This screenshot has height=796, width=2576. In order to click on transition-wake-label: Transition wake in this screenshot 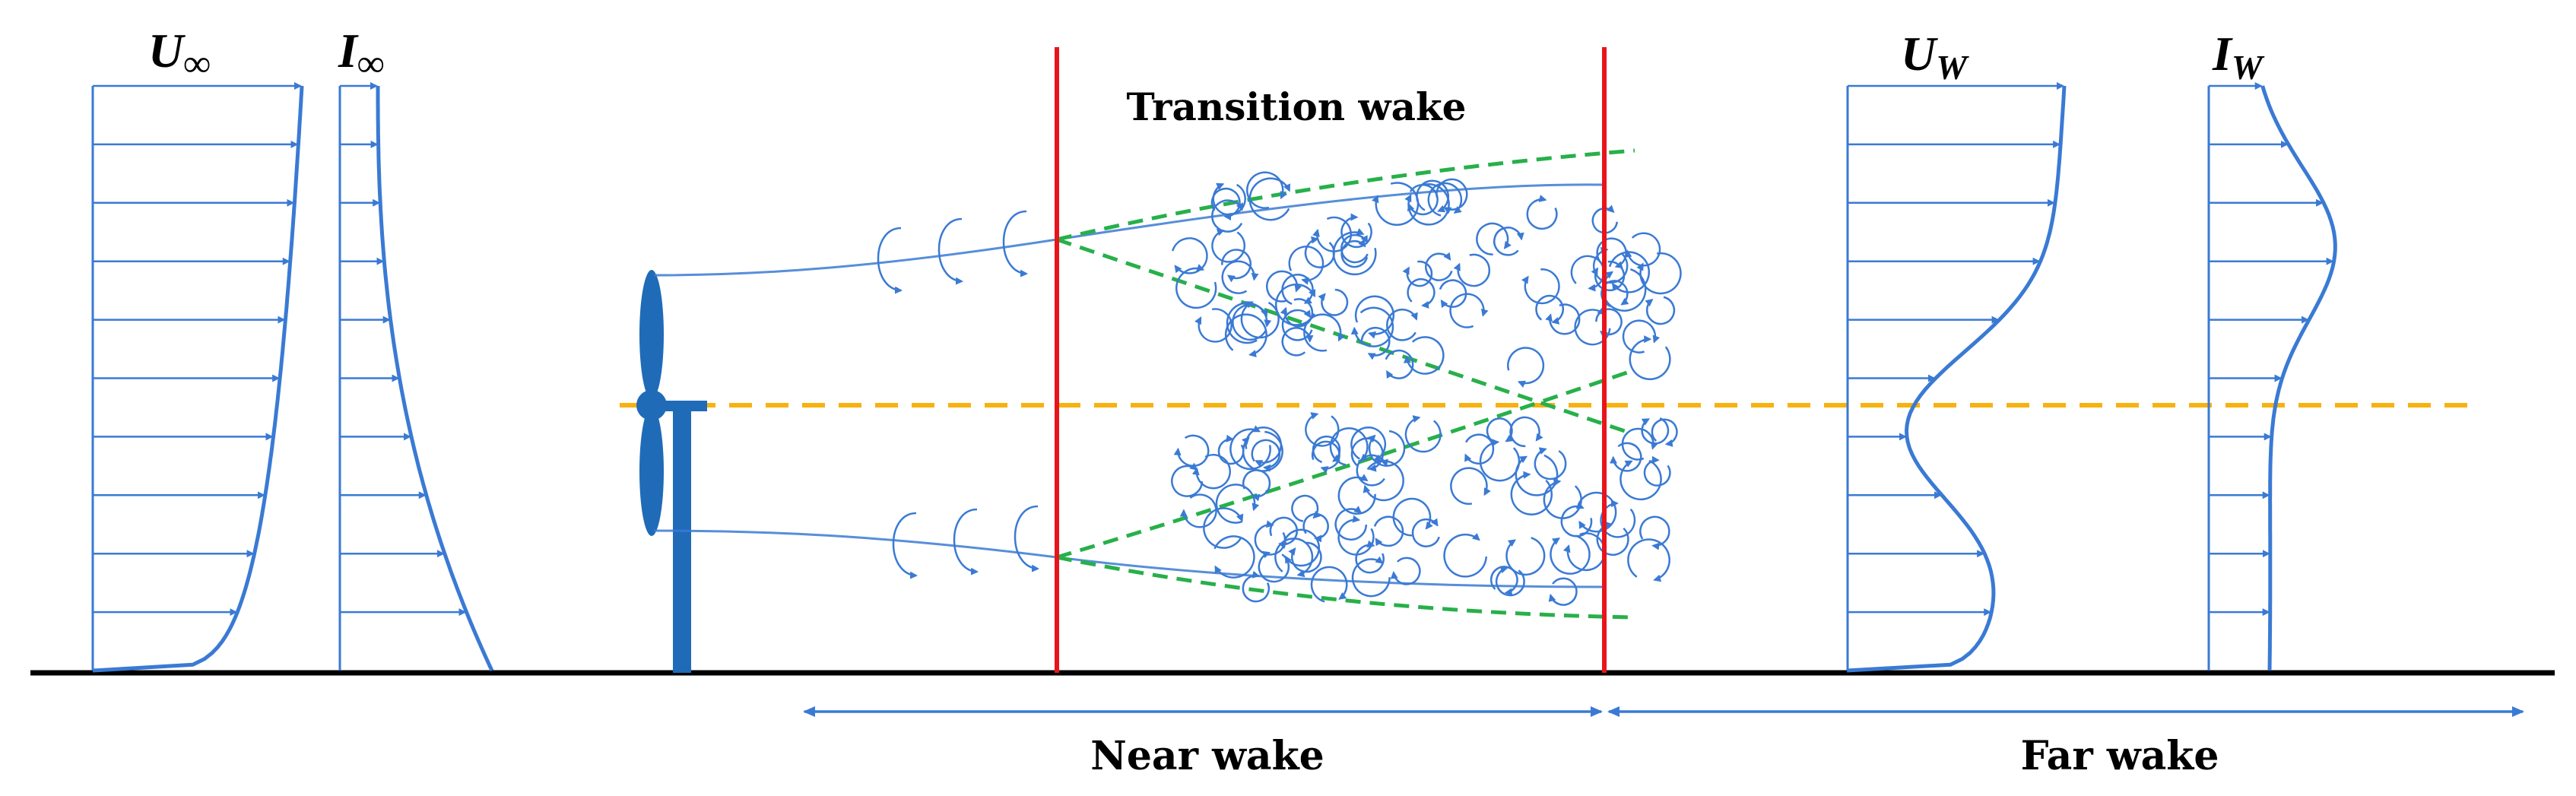, I will do `click(1297, 106)`.